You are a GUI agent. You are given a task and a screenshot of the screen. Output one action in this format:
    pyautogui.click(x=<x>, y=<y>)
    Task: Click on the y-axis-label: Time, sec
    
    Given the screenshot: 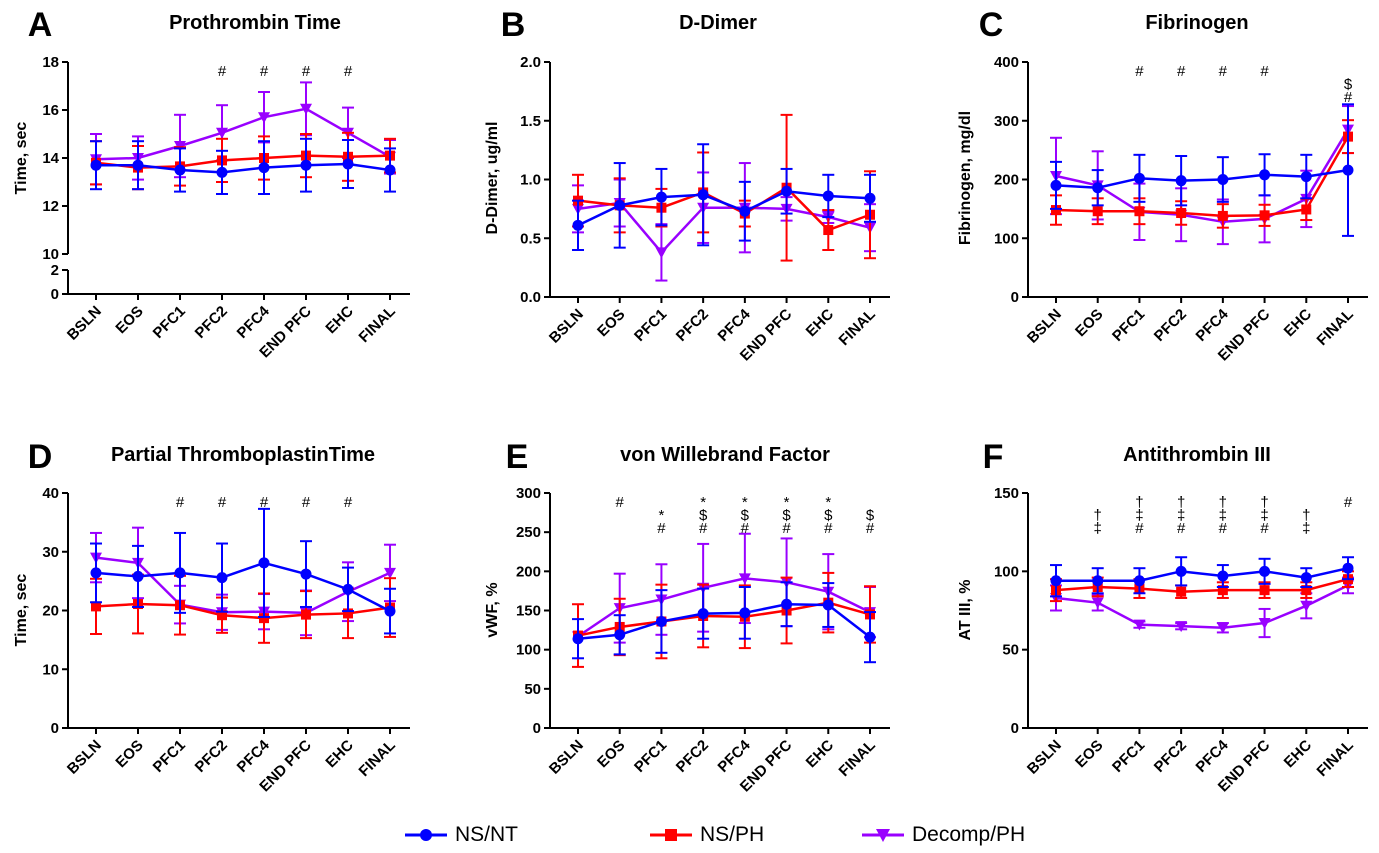 What is the action you would take?
    pyautogui.click(x=21, y=158)
    